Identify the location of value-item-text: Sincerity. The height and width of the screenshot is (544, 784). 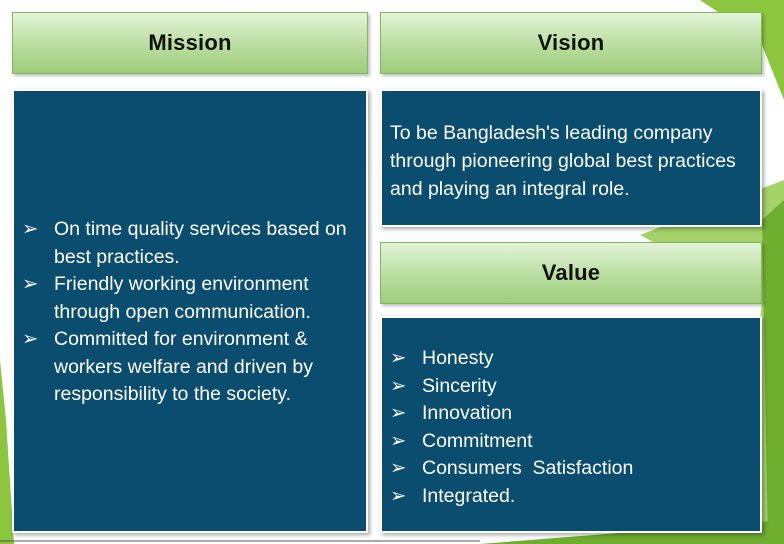
(459, 385).